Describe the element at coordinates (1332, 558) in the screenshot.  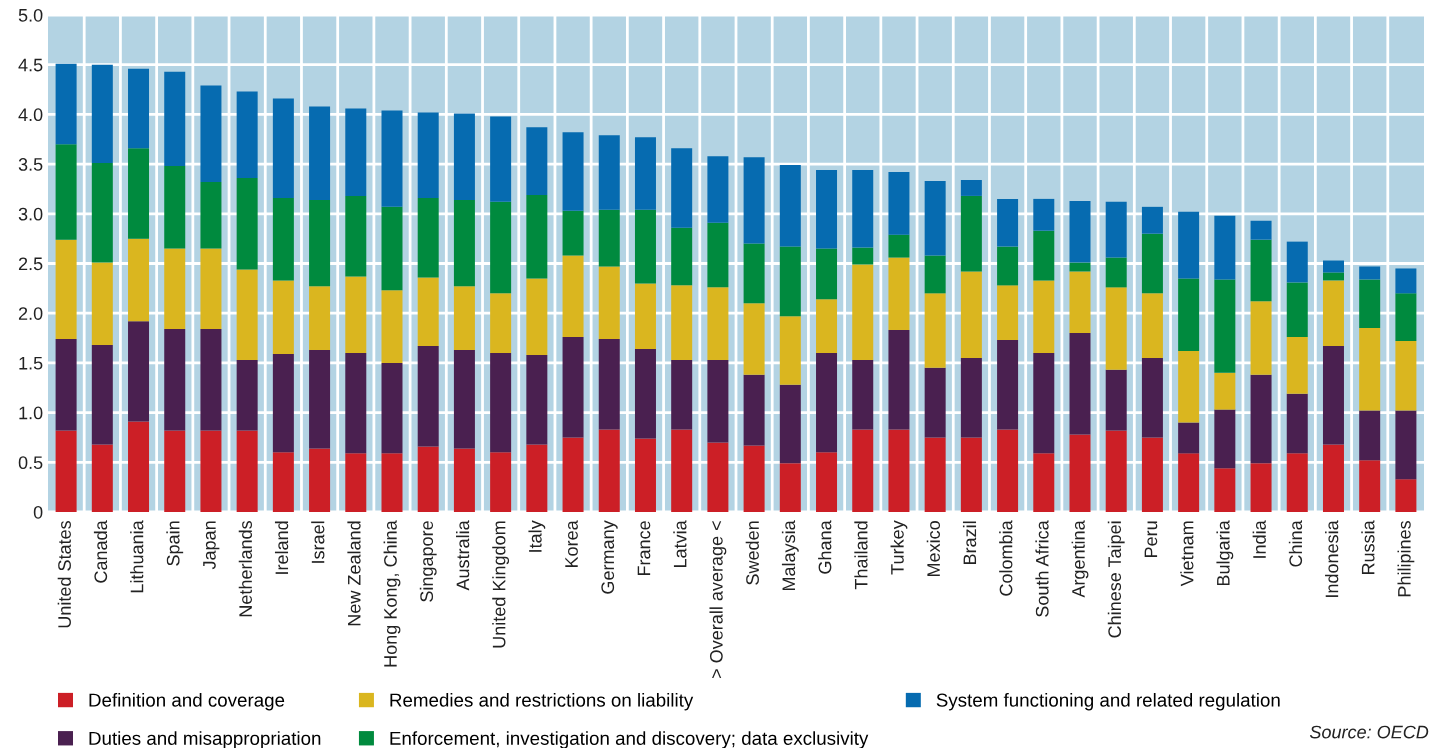
I see `x-tick-label: Indonesia` at that location.